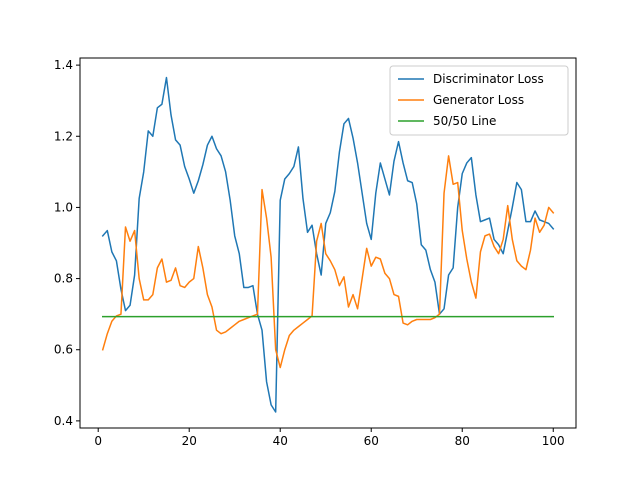  Describe the element at coordinates (67, 243) in the screenshot. I see `y-axis: 0.4 0.6 0.8 1.0 1.2 1.4` at that location.